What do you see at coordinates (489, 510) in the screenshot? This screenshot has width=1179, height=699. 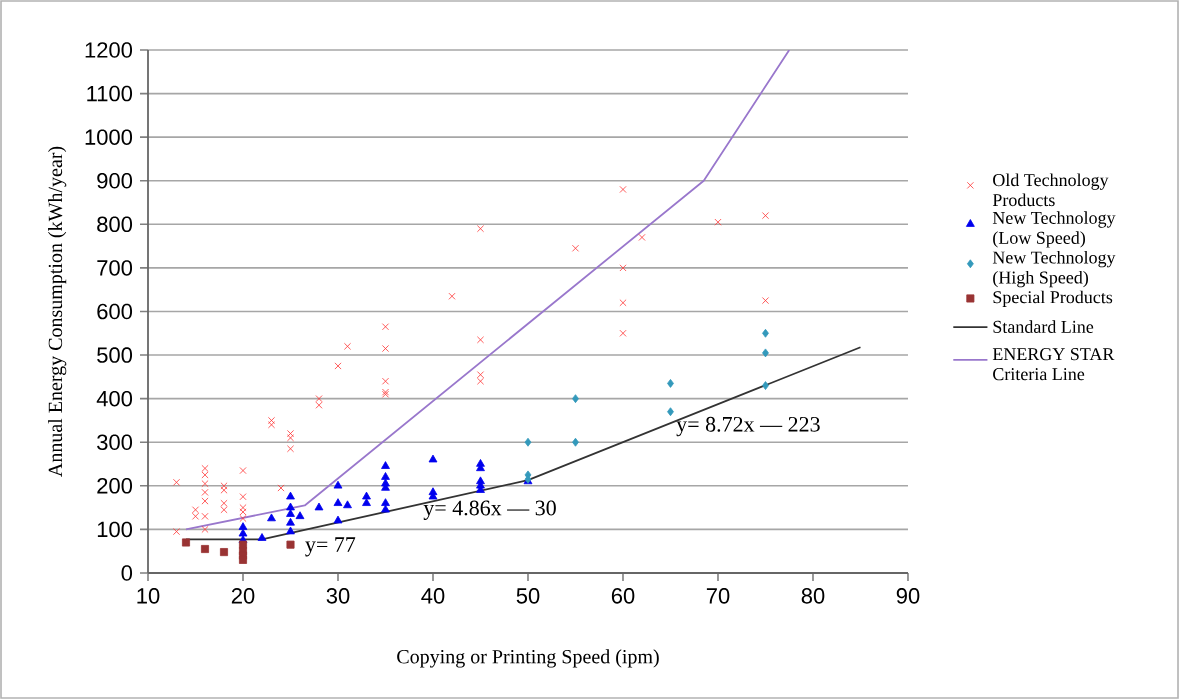 I see `annotation: y= 4.86x — 30` at bounding box center [489, 510].